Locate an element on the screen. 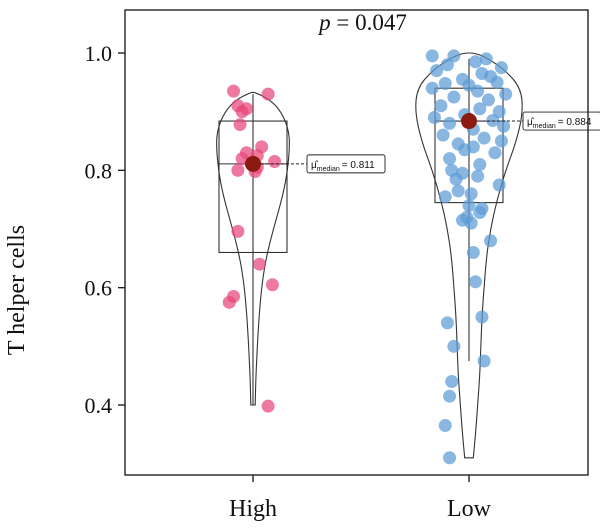  chart-title: p = 0.047 is located at coordinates (362, 22).